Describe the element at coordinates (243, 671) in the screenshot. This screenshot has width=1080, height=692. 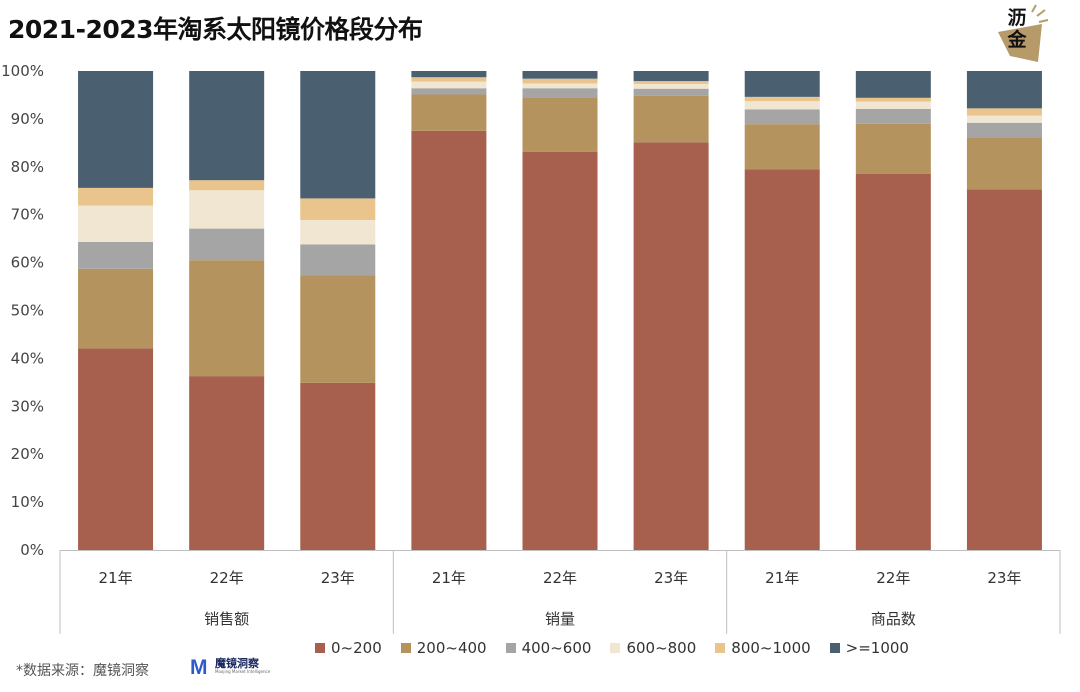
I see `brand-subtitle: Moojing Market Intelligence` at that location.